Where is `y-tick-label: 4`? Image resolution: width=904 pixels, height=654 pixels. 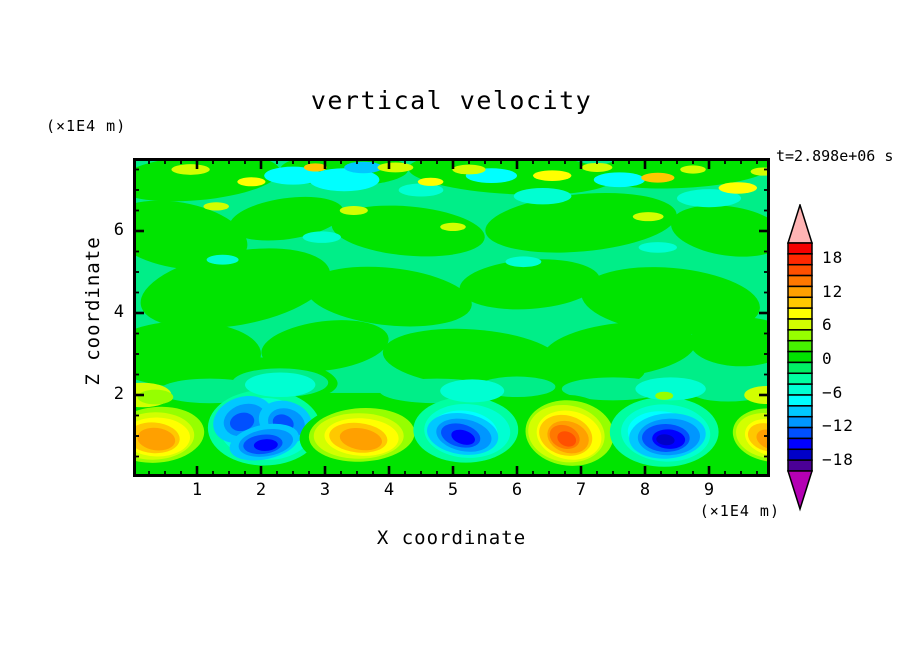 y-tick-label: 4 is located at coordinates (118, 312).